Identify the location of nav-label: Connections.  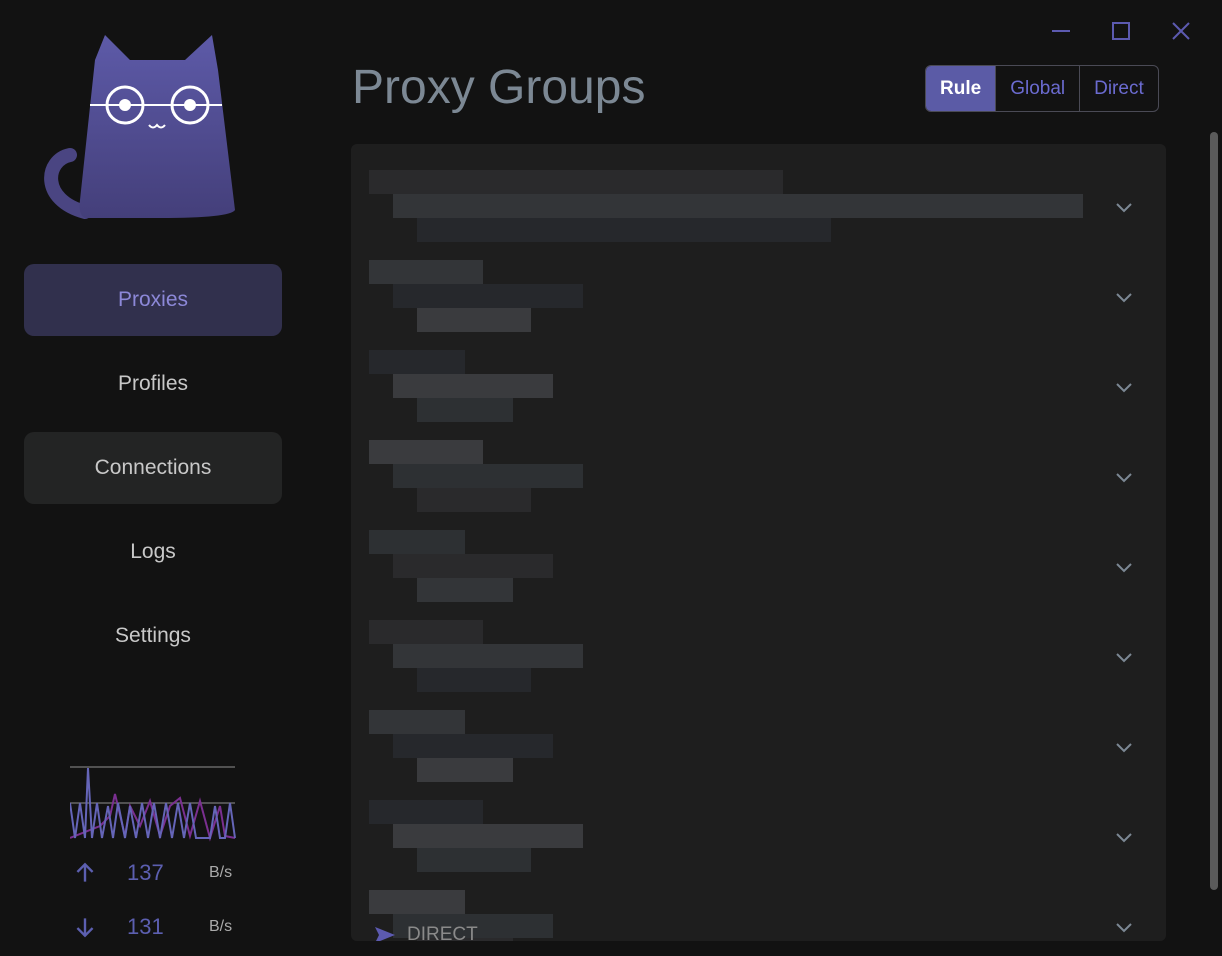
(153, 467).